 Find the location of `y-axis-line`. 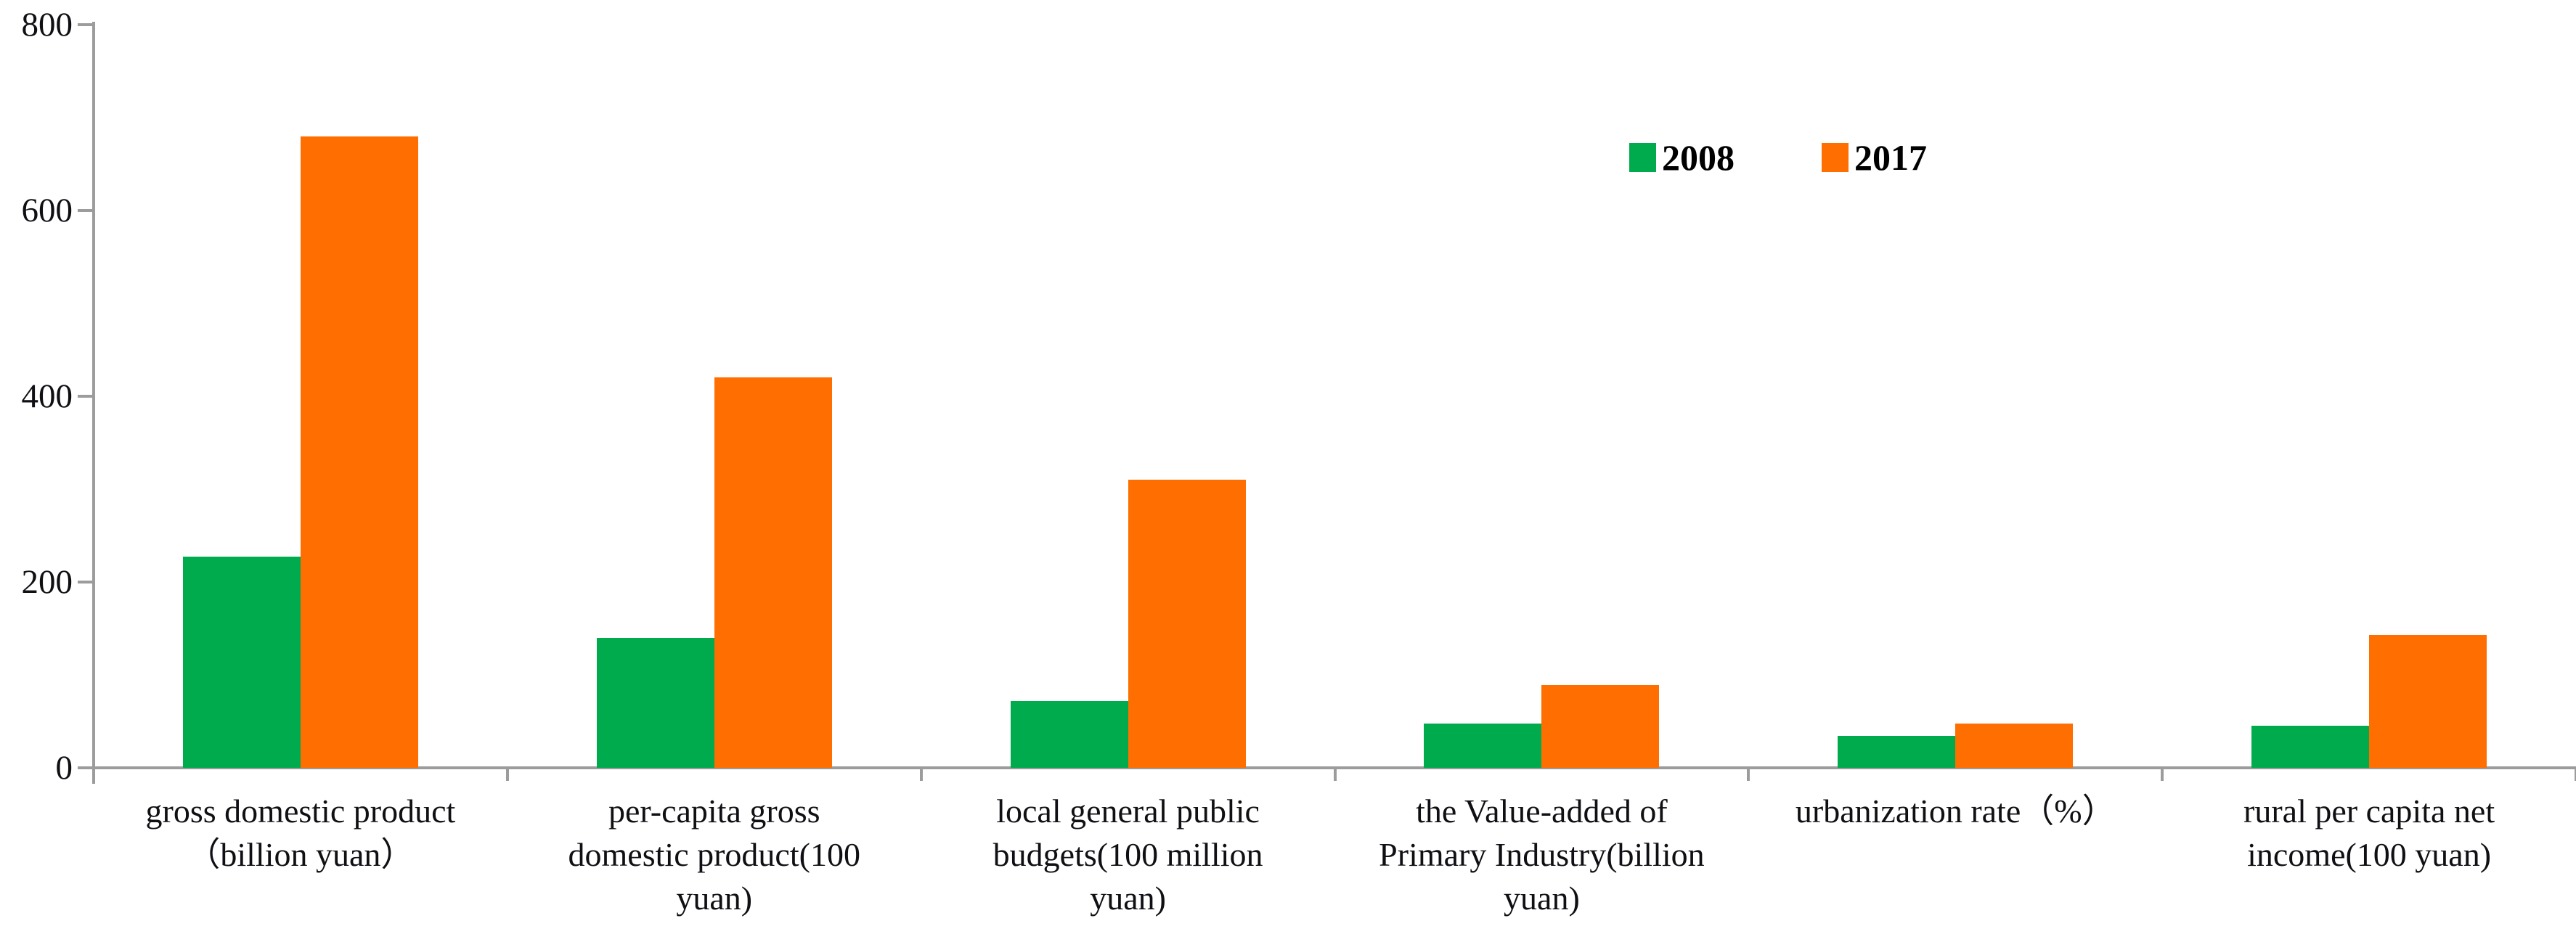

y-axis-line is located at coordinates (93, 403).